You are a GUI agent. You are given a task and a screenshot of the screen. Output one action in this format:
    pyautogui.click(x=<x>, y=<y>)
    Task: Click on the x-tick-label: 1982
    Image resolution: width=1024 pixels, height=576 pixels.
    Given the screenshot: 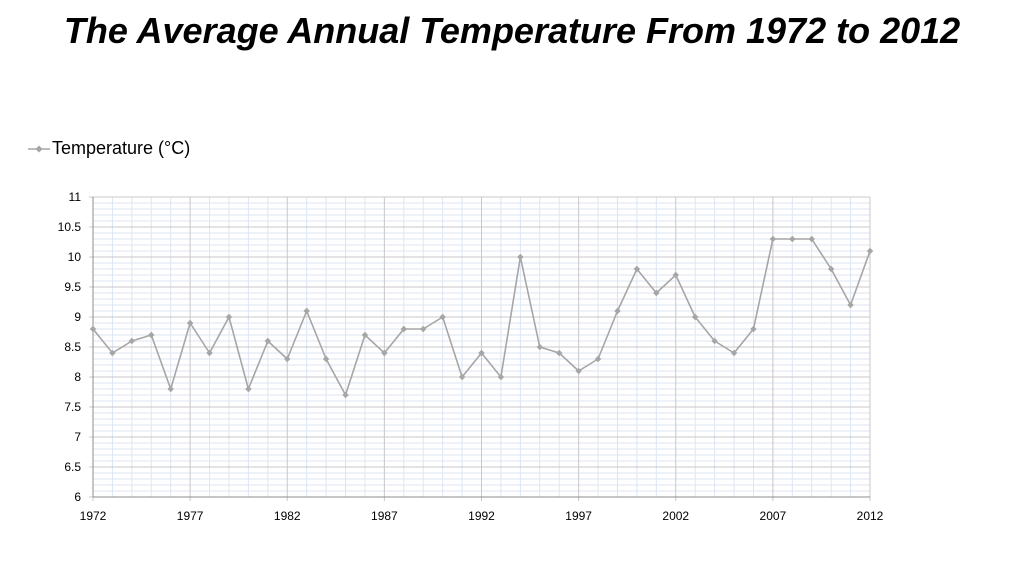 What is the action you would take?
    pyautogui.click(x=287, y=516)
    